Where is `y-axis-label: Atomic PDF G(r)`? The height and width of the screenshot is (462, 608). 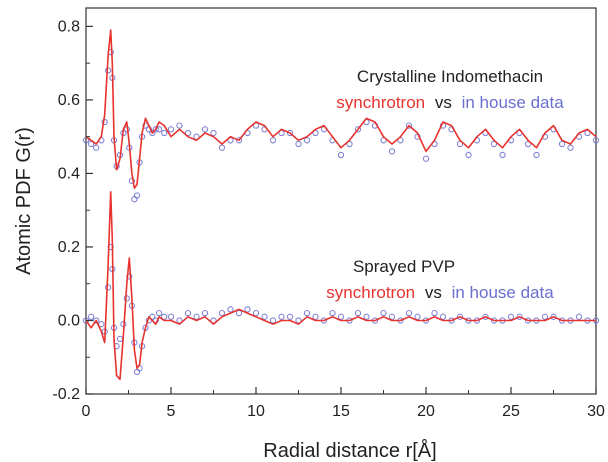 y-axis-label: Atomic PDF G(r) is located at coordinates (24, 201).